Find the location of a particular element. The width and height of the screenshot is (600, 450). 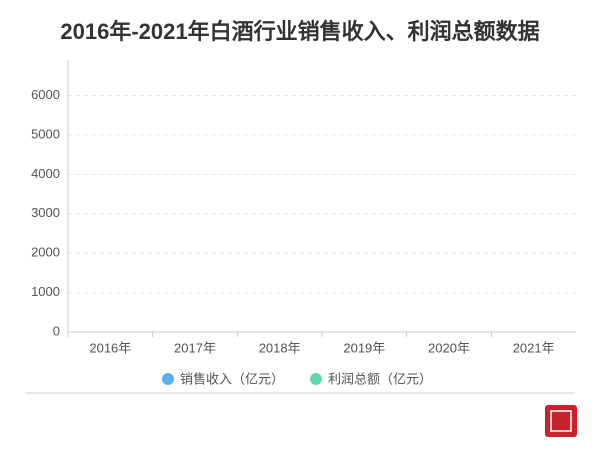

y-tick-label: 2000 is located at coordinates (45, 252).